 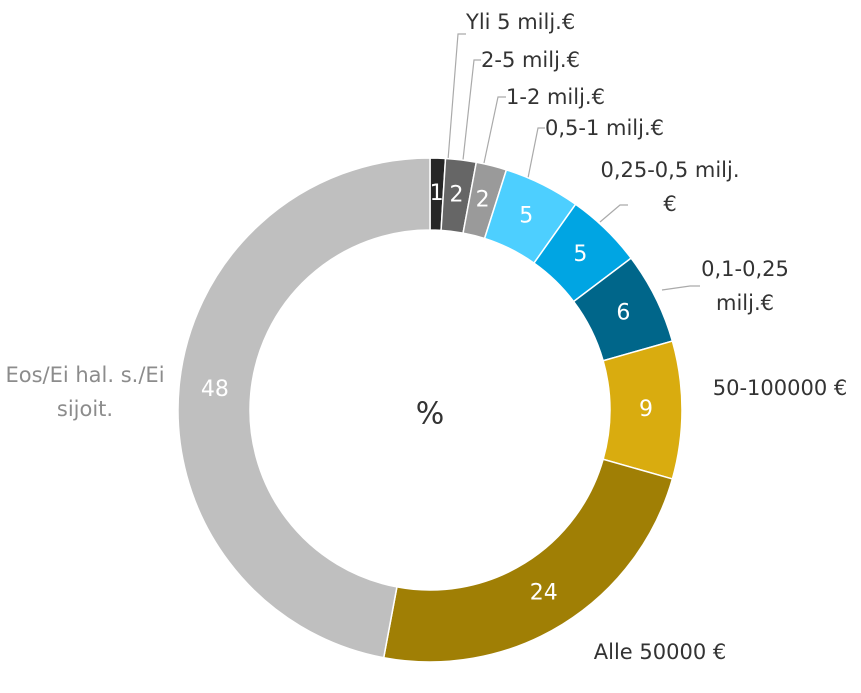 What do you see at coordinates (215, 389) in the screenshot?
I see `value-label: 48` at bounding box center [215, 389].